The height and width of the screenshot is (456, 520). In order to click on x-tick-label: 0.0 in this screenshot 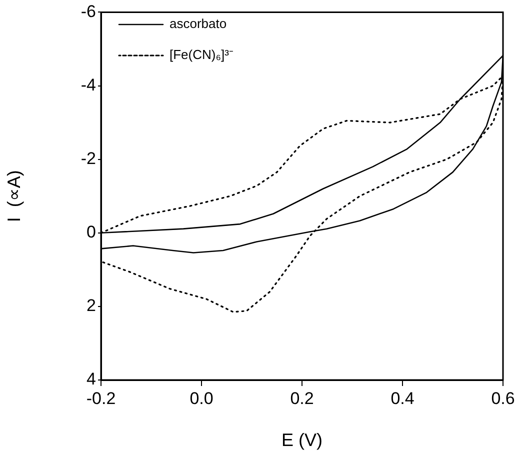, I will do `click(202, 398)`.